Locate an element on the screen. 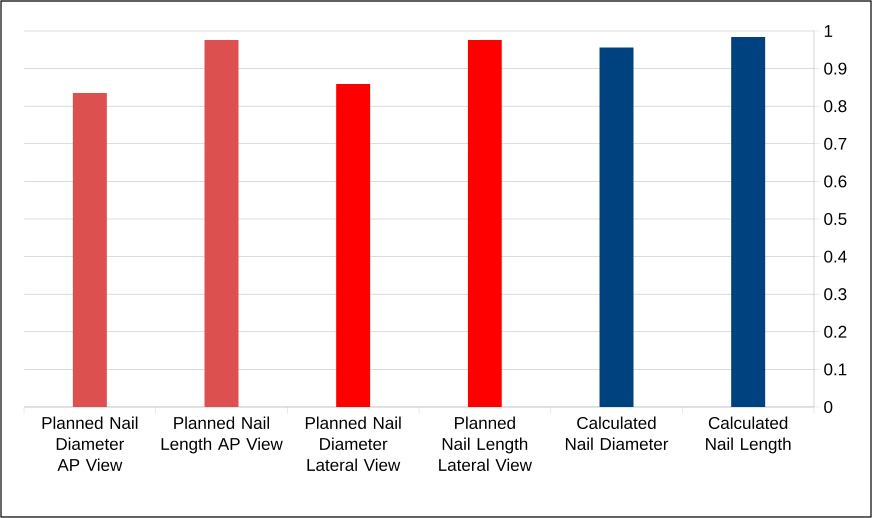 This screenshot has width=872, height=518. x-tick-label: Planned Nail Diameter AP View is located at coordinates (90, 444).